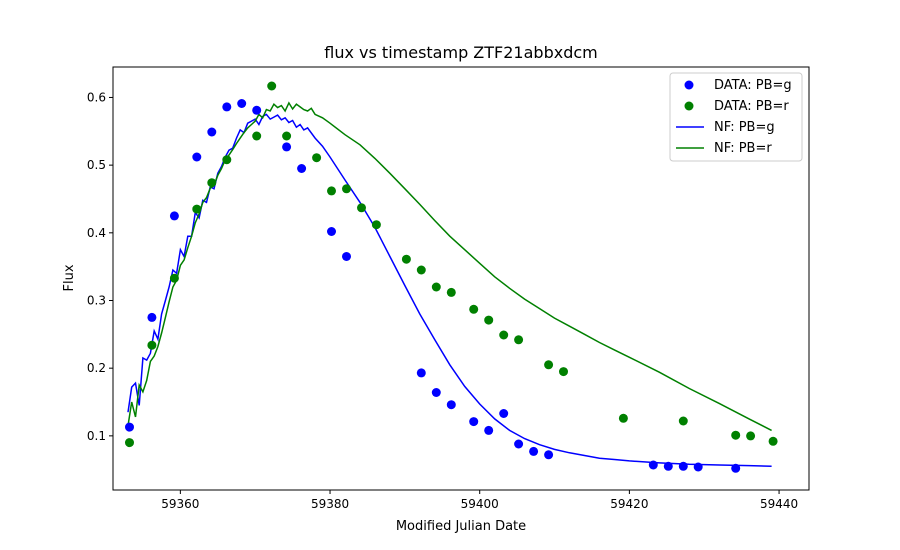 This screenshot has width=900, height=550. I want to click on x-tick-label: 59440, so click(779, 504).